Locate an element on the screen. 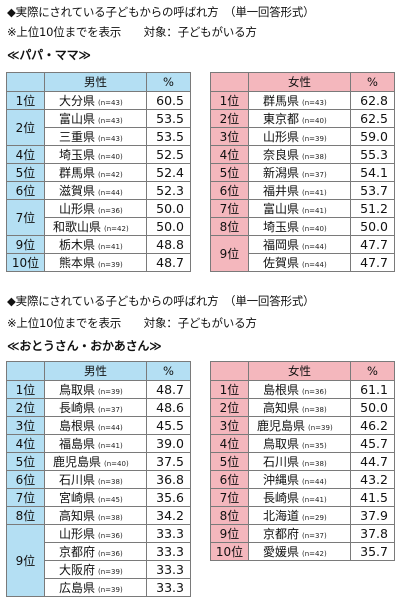  prefecture-cell: 大阪府 (n=39) is located at coordinates (95, 569).